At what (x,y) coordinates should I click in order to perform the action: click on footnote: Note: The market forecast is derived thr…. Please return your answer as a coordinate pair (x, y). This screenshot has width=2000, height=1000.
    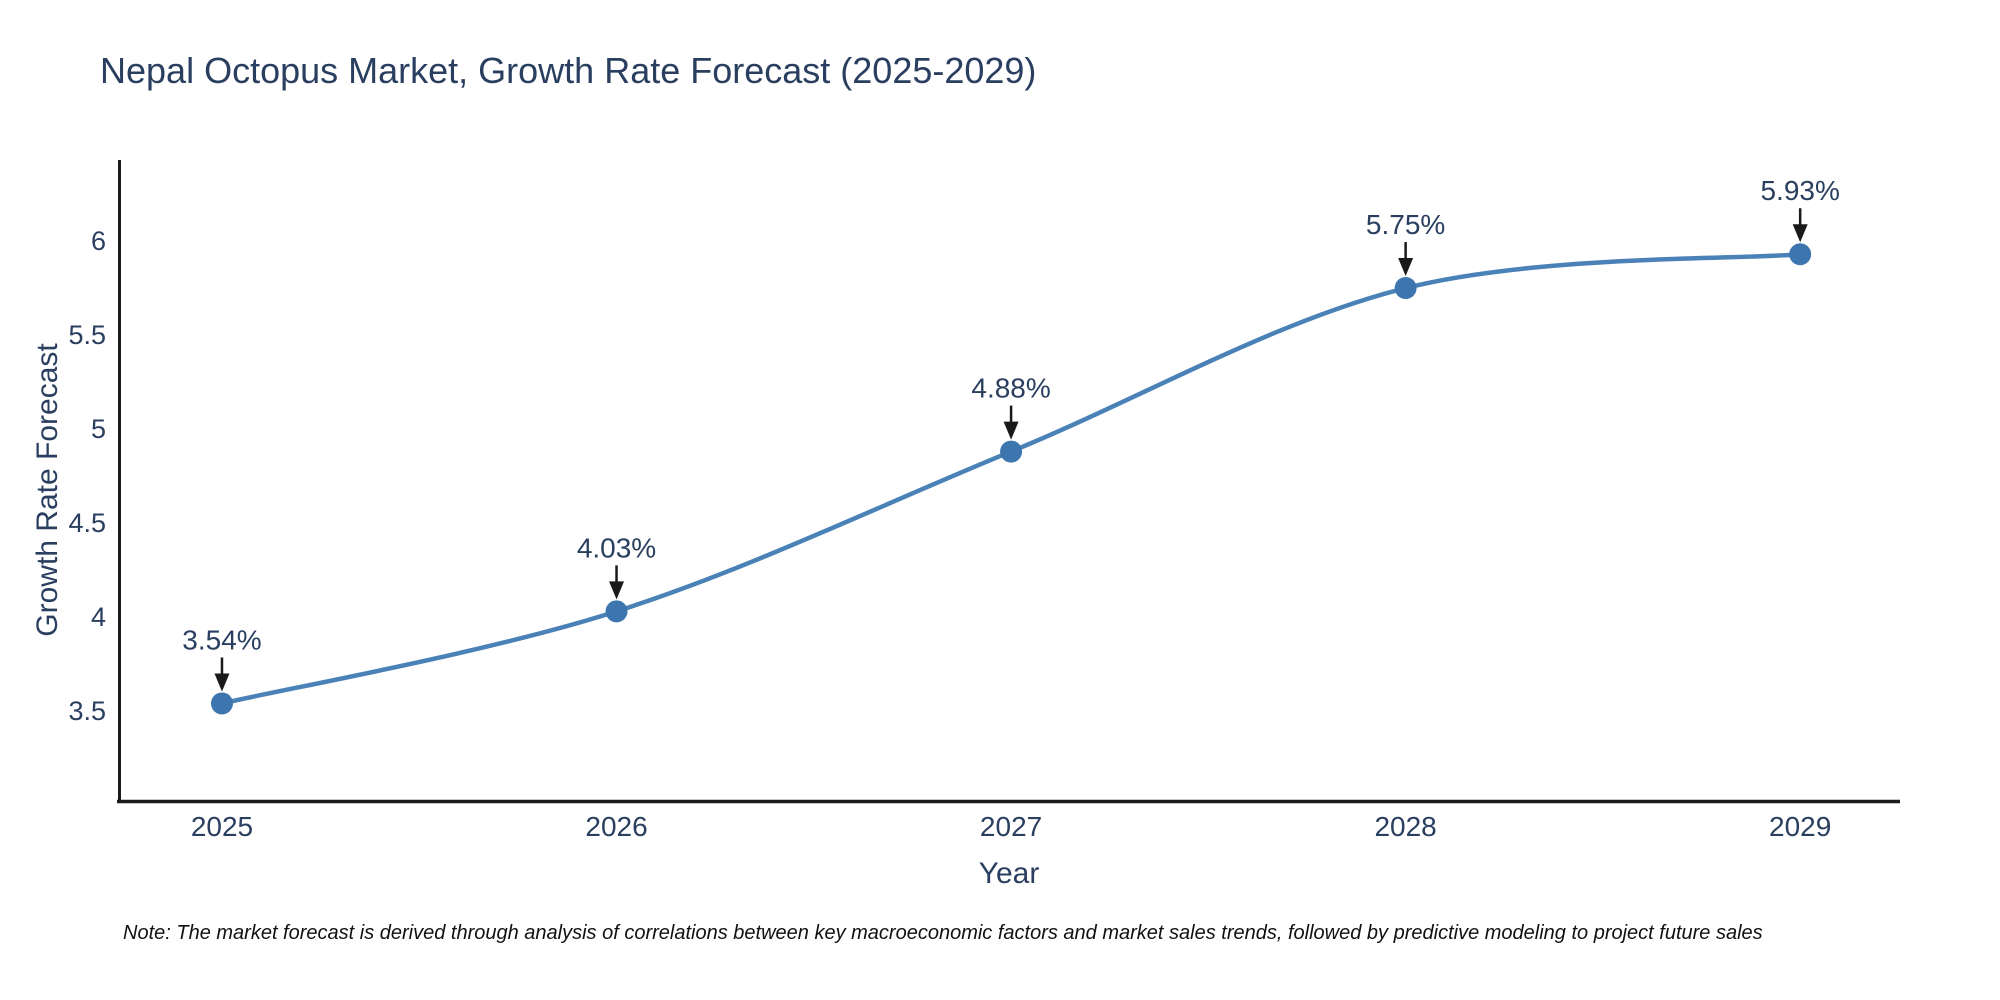
    Looking at the image, I should click on (943, 933).